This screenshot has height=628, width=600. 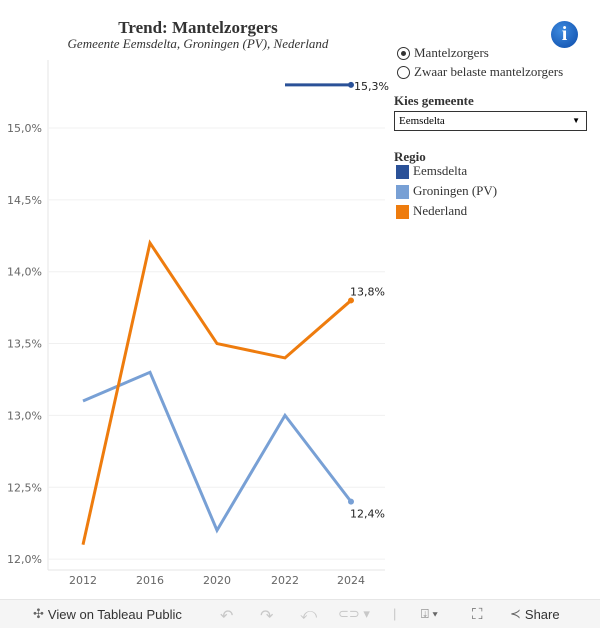 I want to click on series-line-groningen-pv-, so click(x=217, y=452).